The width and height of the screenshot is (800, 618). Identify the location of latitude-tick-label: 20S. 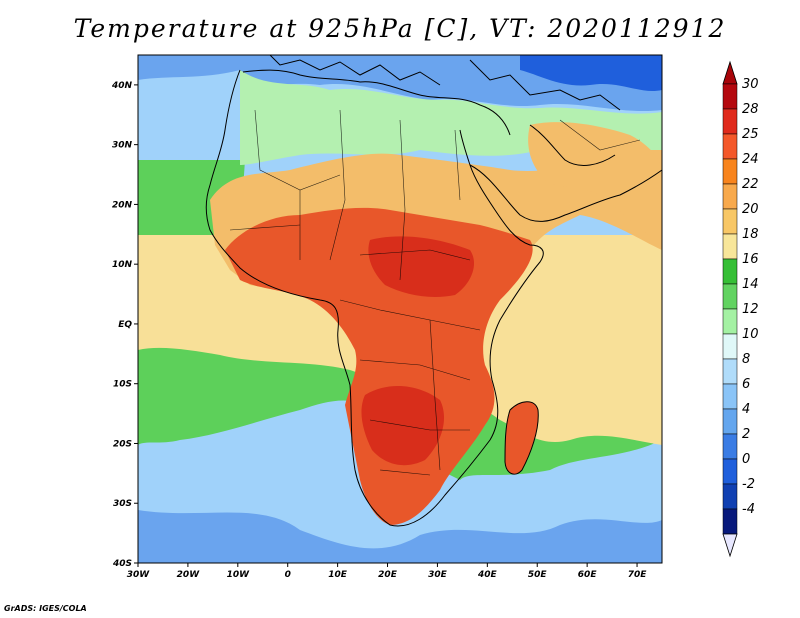
(122, 444).